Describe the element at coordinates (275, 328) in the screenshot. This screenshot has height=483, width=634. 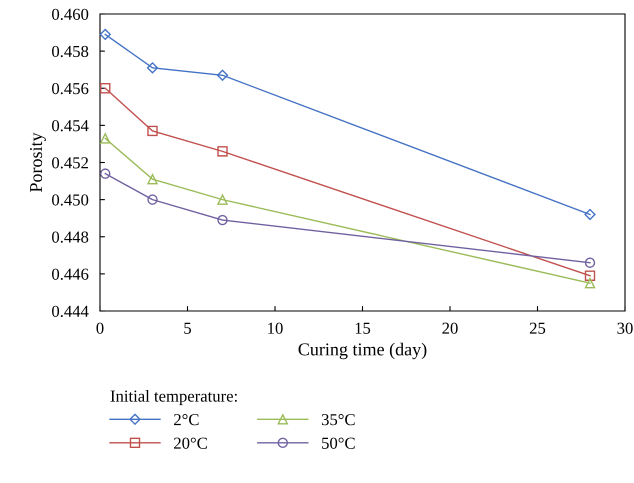
I see `x-tick-label: 10` at that location.